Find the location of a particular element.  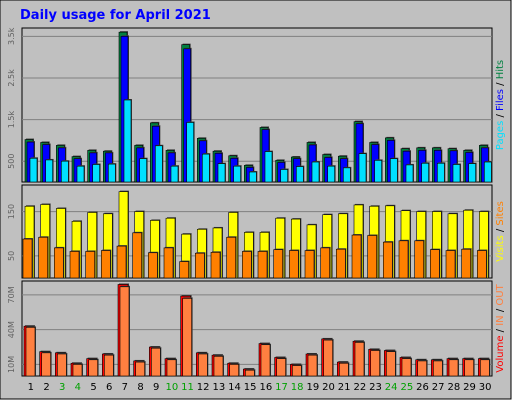

x-label-1: 1 is located at coordinates (31, 387).